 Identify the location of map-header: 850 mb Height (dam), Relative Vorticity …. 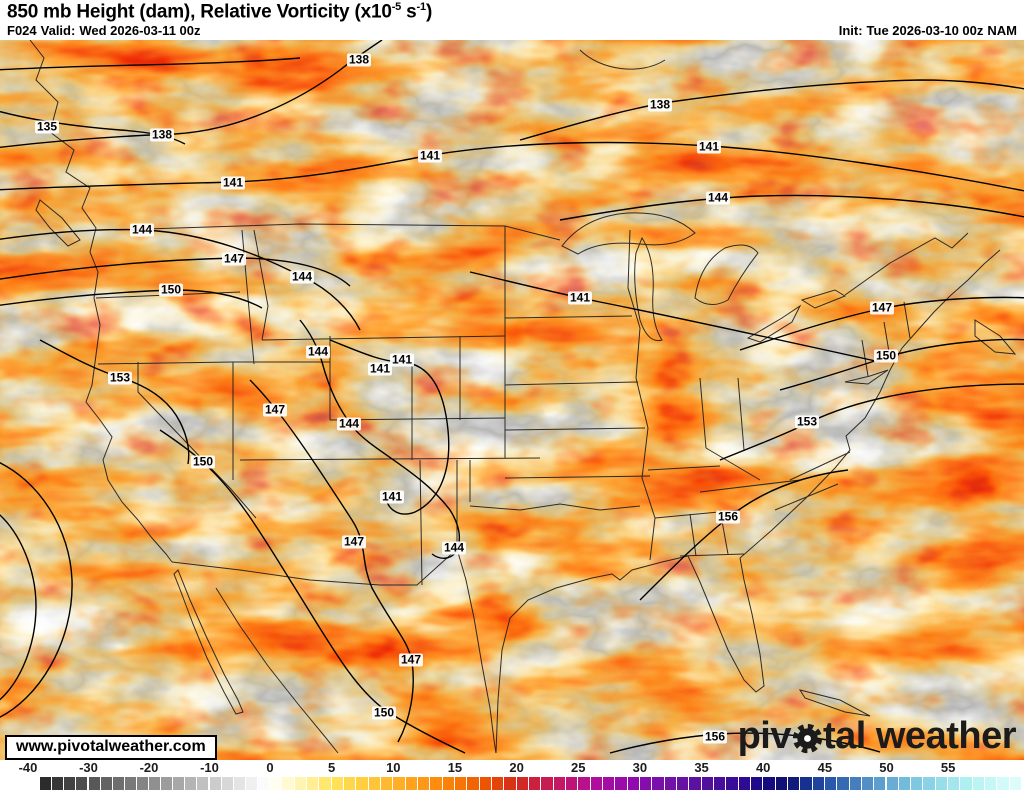
(512, 20).